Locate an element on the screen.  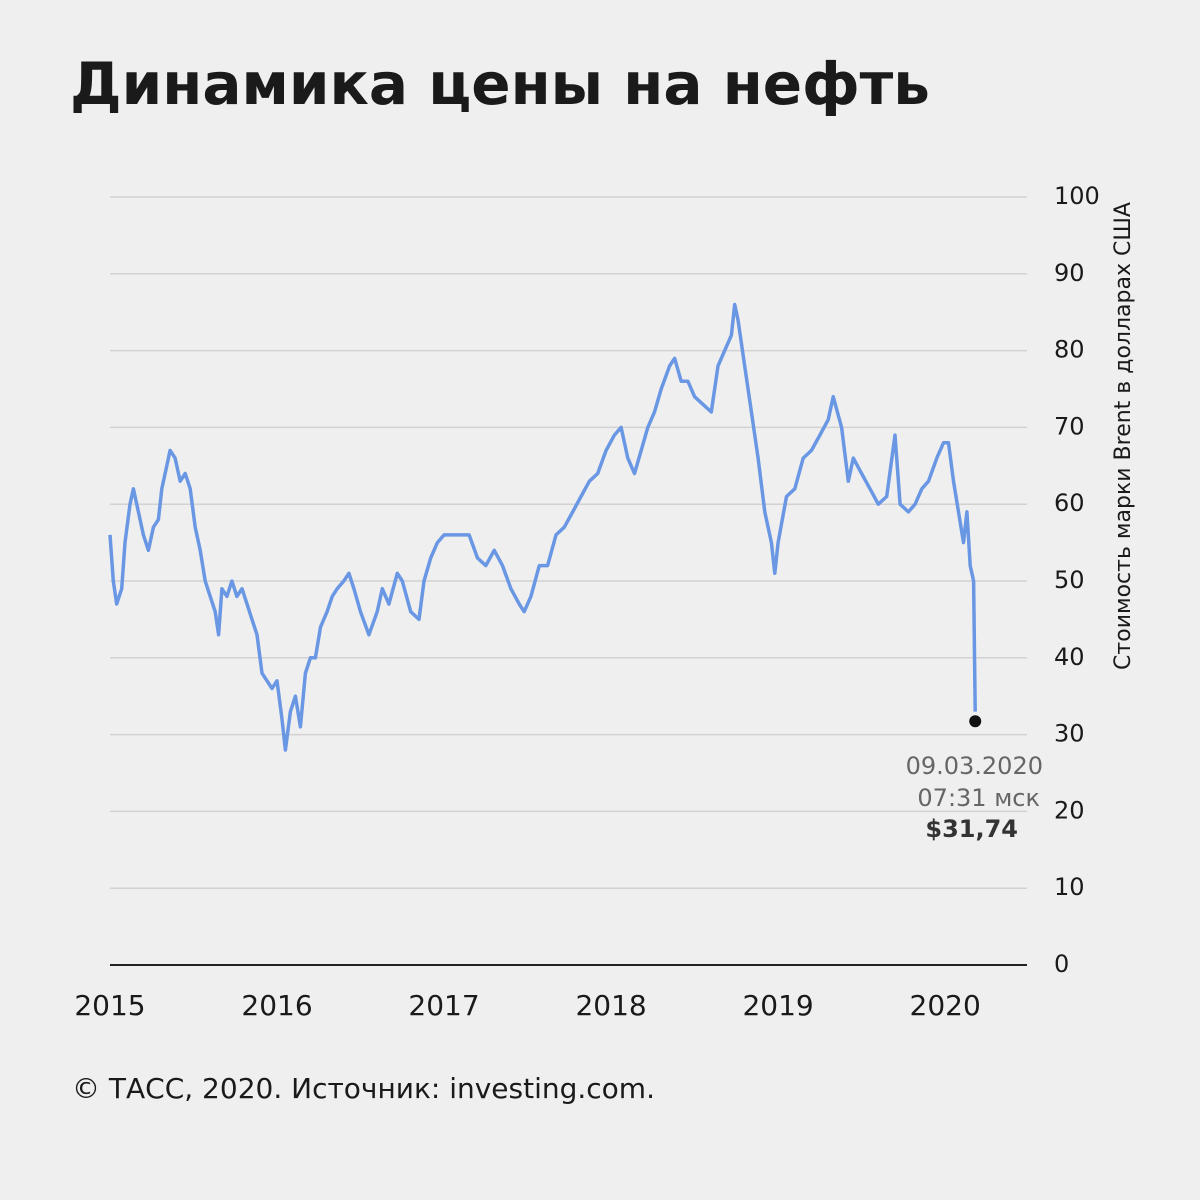
y-tick-label: 30 is located at coordinates (1069, 734).